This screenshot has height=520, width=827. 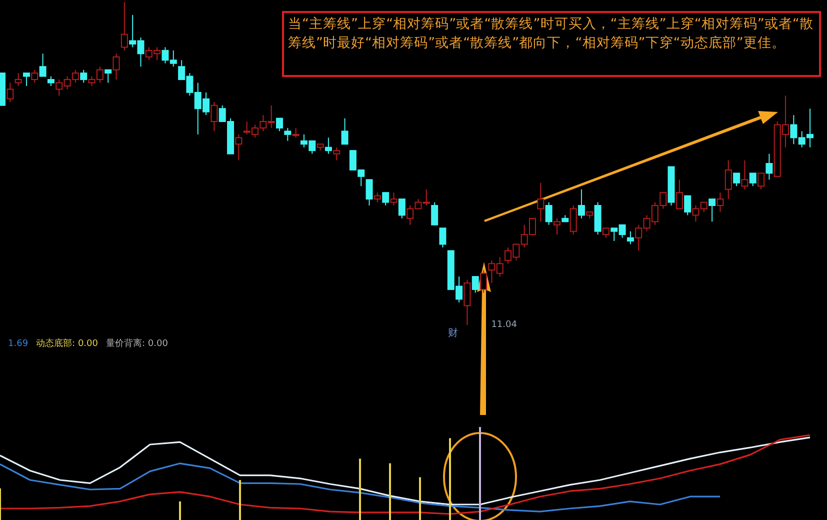 What do you see at coordinates (504, 325) in the screenshot?
I see `annotation: 11.04` at bounding box center [504, 325].